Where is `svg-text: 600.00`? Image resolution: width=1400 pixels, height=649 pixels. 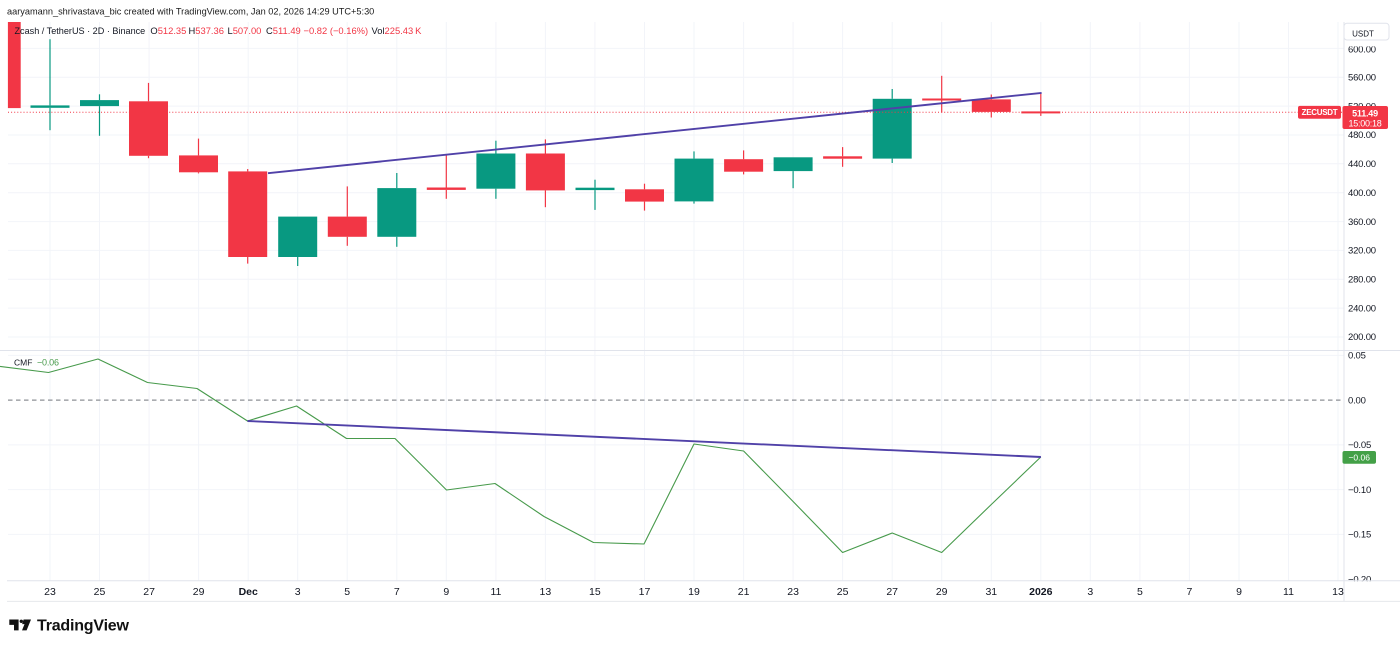 svg-text: 600.00 is located at coordinates (1362, 50).